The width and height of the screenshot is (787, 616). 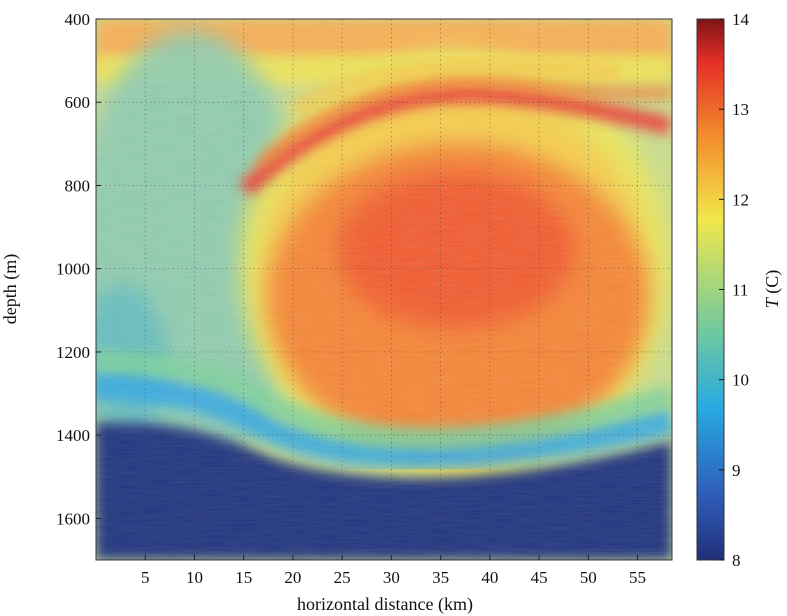 What do you see at coordinates (736, 560) in the screenshot?
I see `colorbar-tick-label: 8` at bounding box center [736, 560].